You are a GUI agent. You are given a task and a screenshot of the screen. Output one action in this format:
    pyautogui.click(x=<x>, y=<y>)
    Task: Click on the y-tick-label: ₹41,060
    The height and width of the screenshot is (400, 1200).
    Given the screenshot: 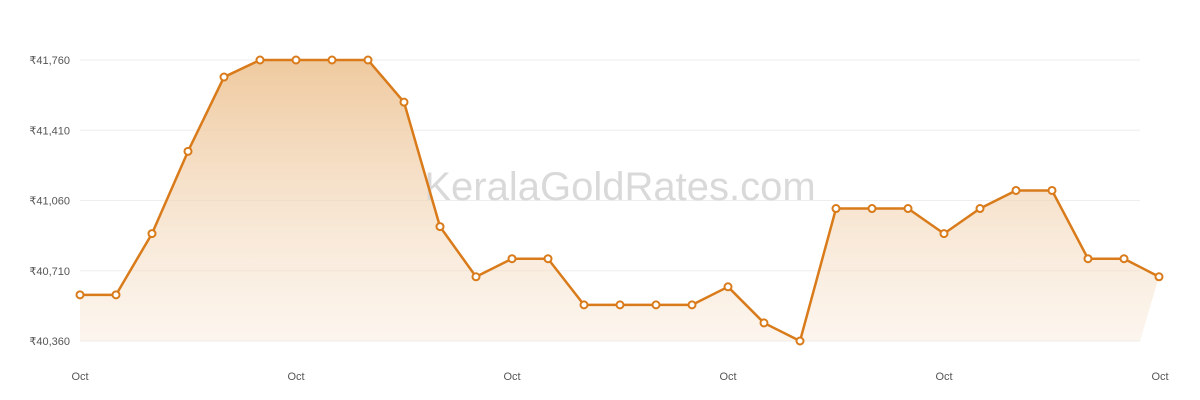 What is the action you would take?
    pyautogui.click(x=49, y=202)
    